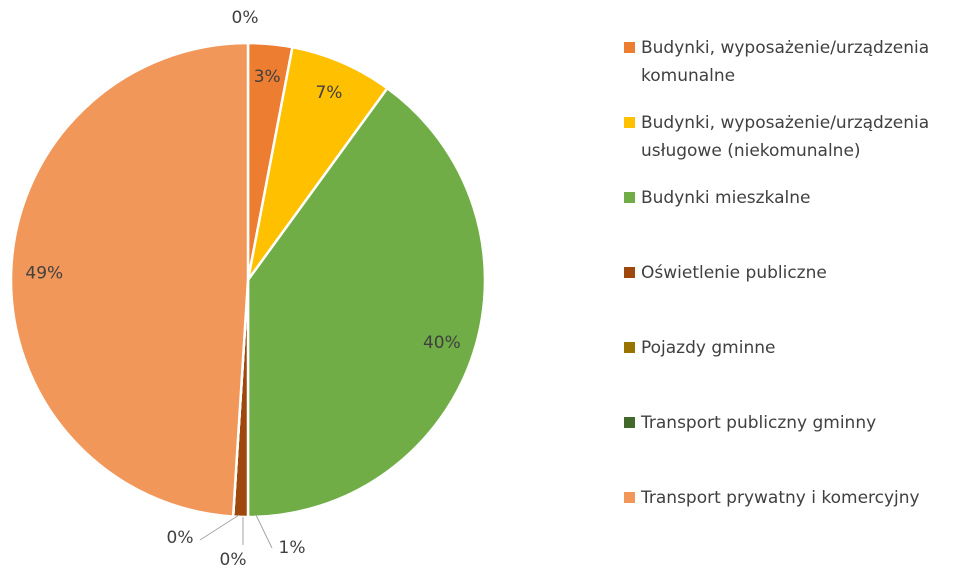  What do you see at coordinates (799, 371) in the screenshot?
I see `legend-entry: Pojazdy gminne` at bounding box center [799, 371].